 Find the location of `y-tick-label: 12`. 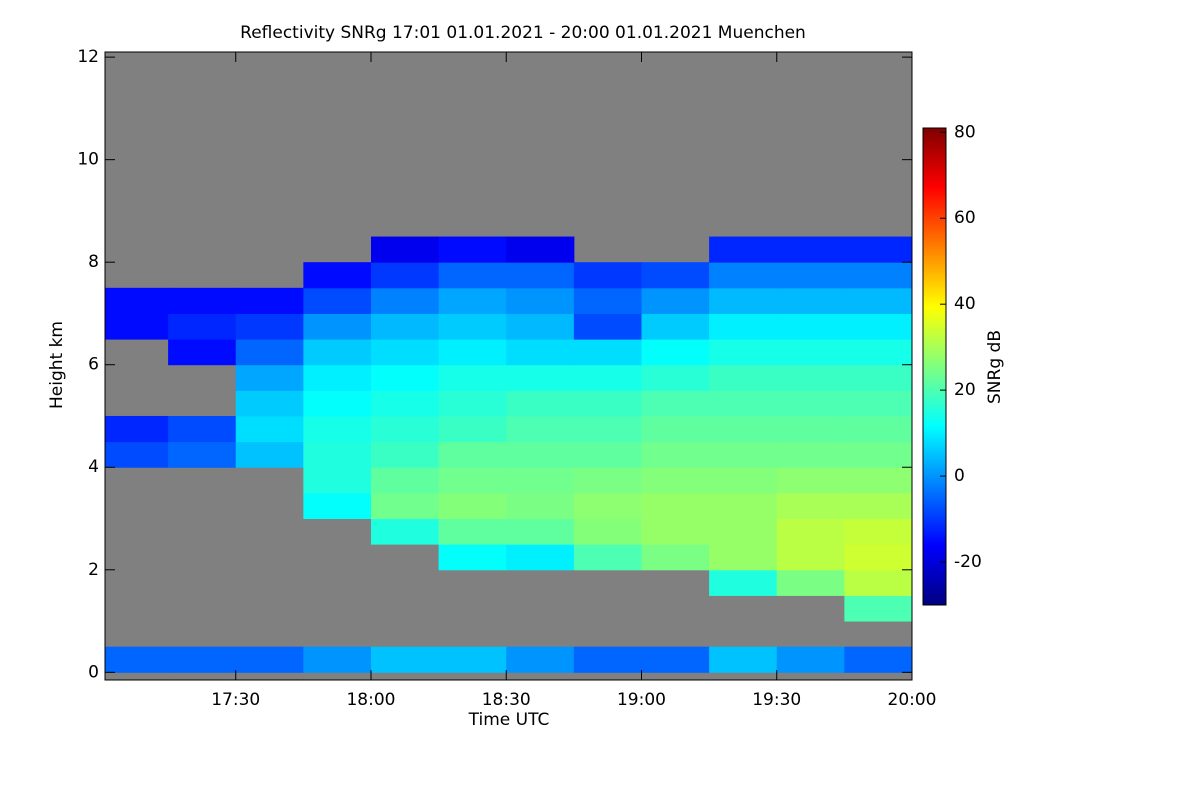

y-tick-label: 12 is located at coordinates (88, 57).